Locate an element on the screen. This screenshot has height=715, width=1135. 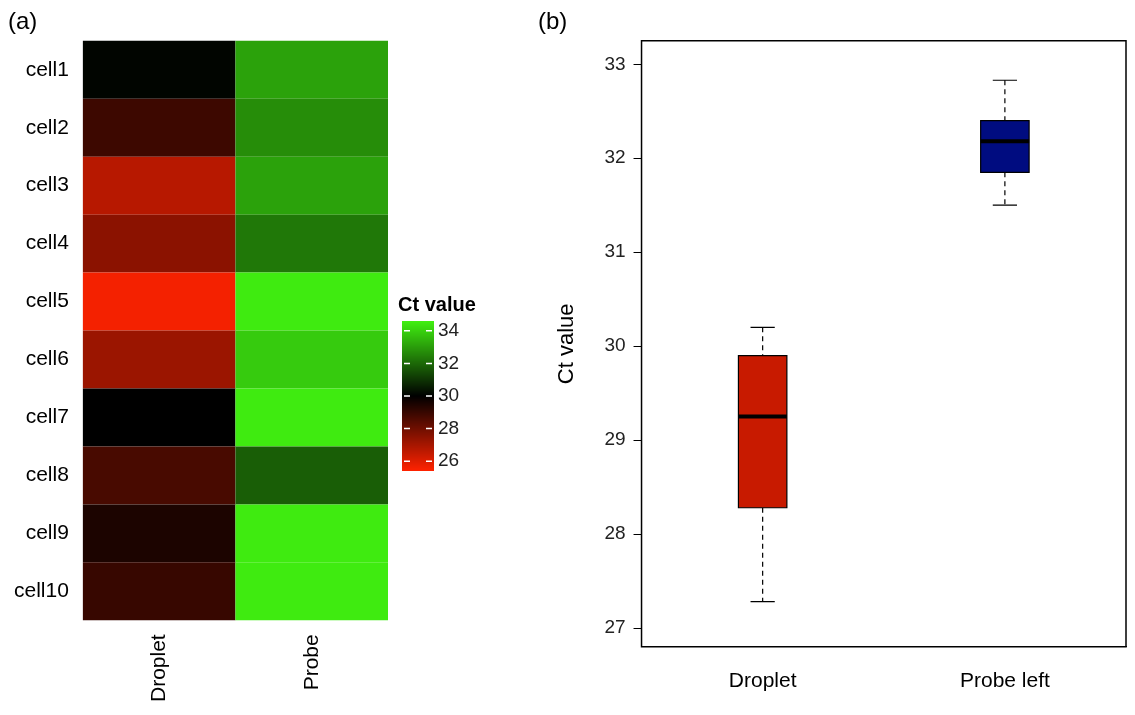
color-bar-label: 28 is located at coordinates (449, 427).